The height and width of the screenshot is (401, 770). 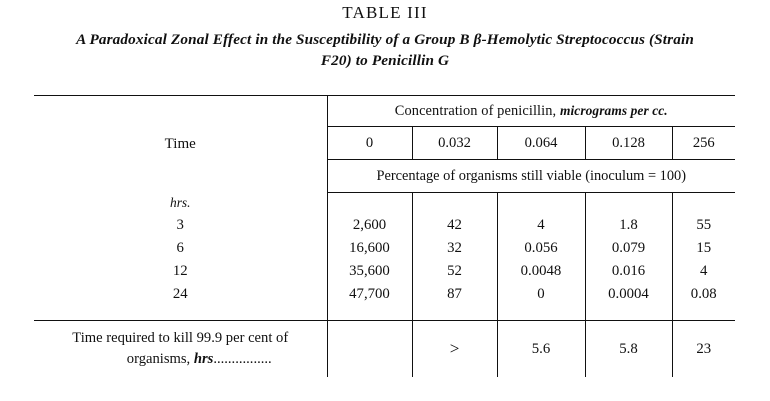 I want to click on row-value-conc-0128: 0.016, so click(x=628, y=271).